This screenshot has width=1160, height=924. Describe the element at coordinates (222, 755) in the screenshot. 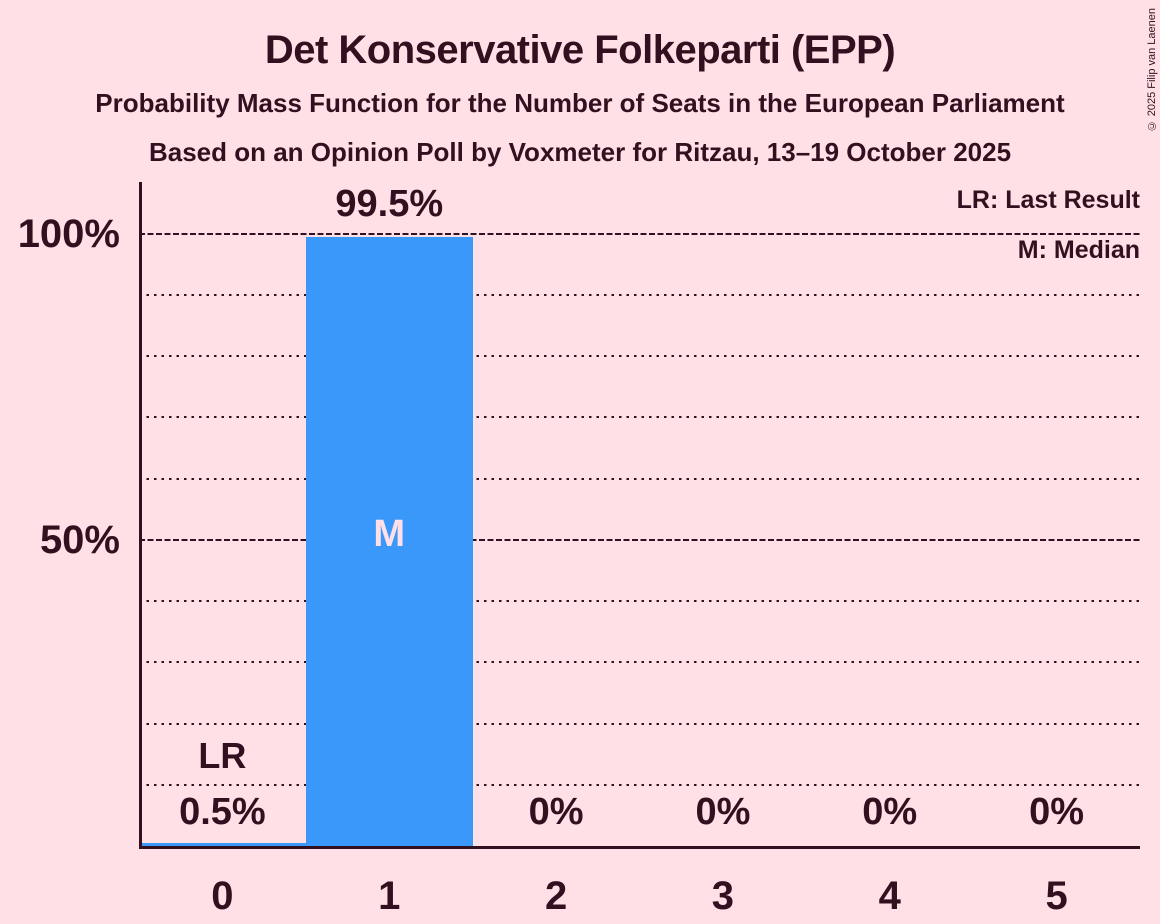

I see `last-result-annotation: LR` at that location.